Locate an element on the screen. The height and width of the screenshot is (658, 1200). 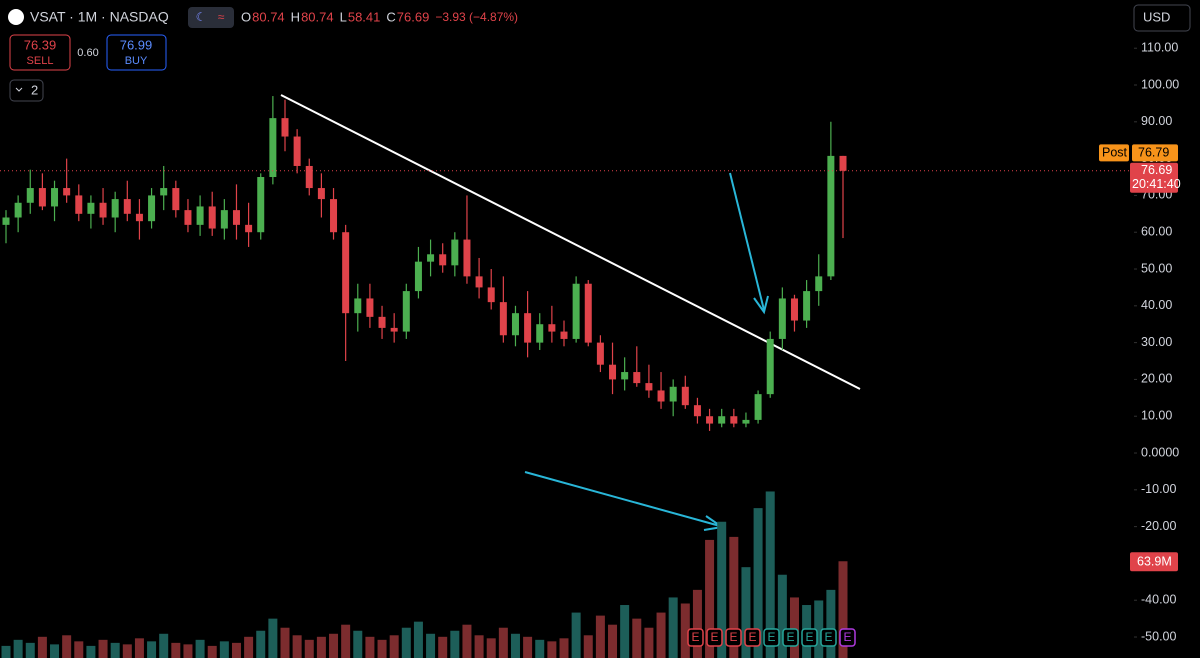
last-price-box is located at coordinates (1154, 177).